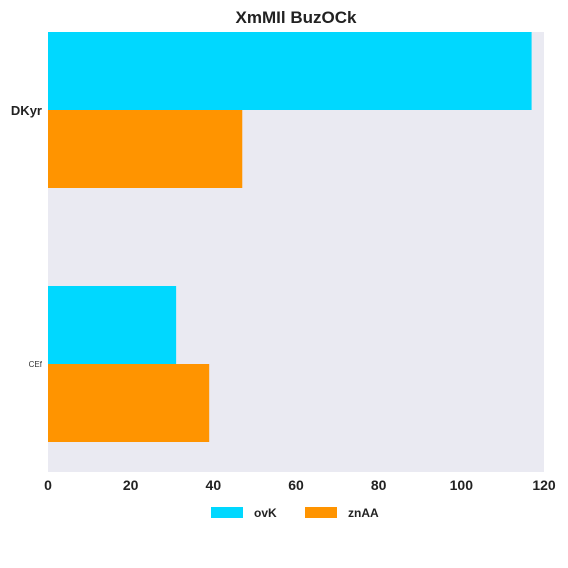 Image resolution: width=568 pixels, height=568 pixels. I want to click on chart-title: XmMIl BuzOCk, so click(296, 17).